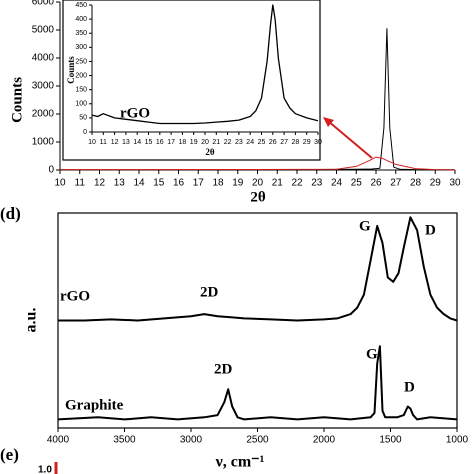  What do you see at coordinates (328, 122) in the screenshot?
I see `arrow-head` at bounding box center [328, 122].